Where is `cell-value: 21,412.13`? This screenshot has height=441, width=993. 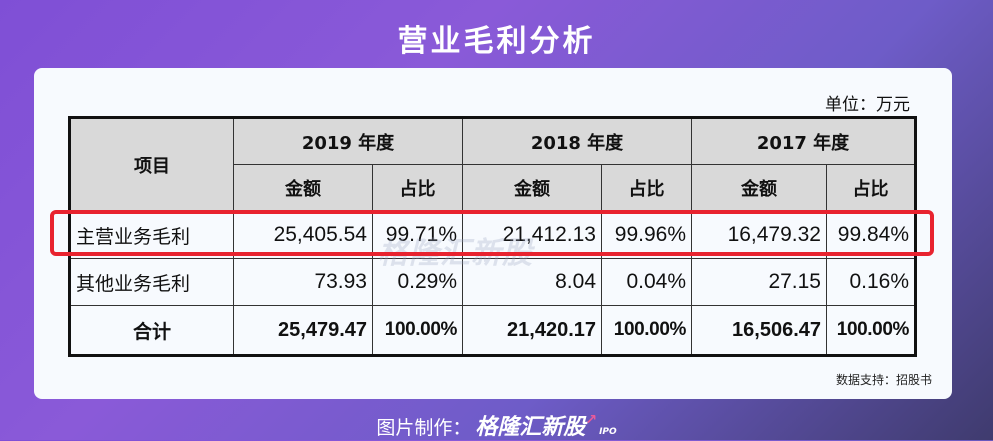 cell-value: 21,412.13 is located at coordinates (532, 235).